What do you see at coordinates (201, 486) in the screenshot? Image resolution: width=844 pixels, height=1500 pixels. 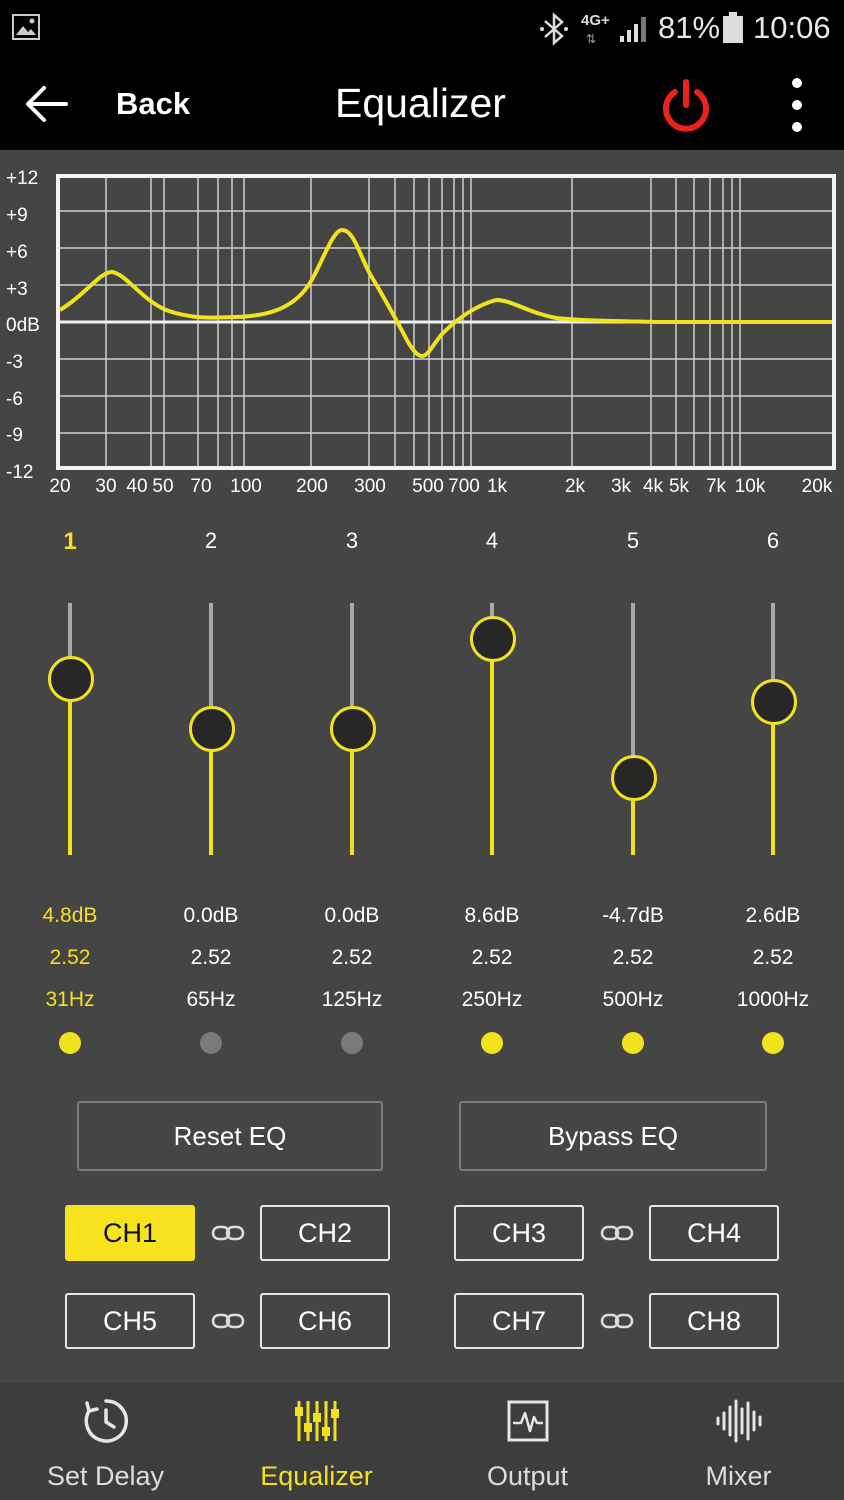 I see `x-axis-label: 70` at bounding box center [201, 486].